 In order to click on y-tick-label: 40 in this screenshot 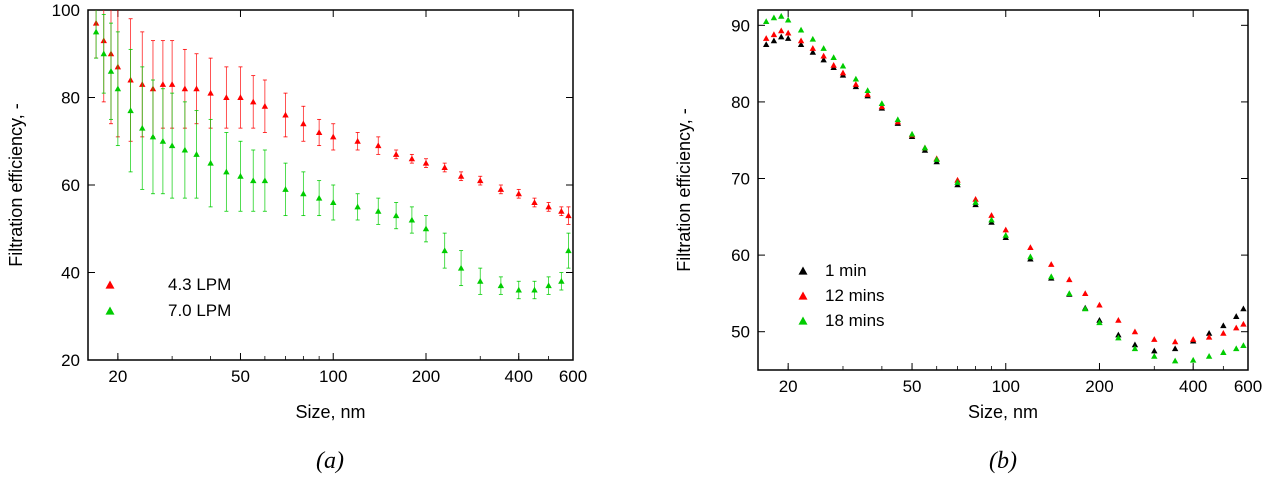, I will do `click(70, 273)`.